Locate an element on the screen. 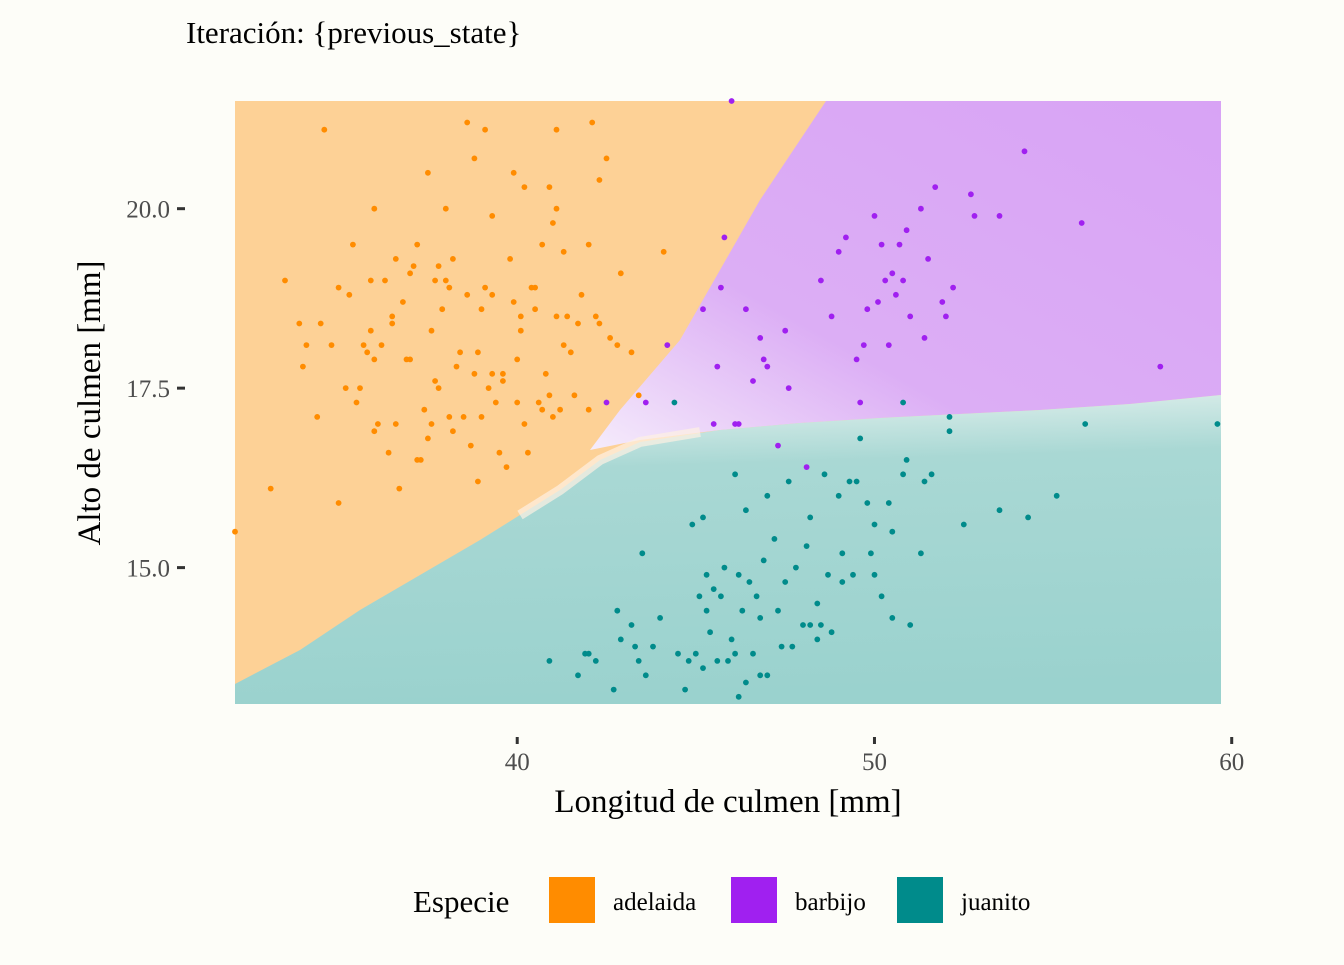 Image resolution: width=1344 pixels, height=965 pixels. x-tick-label: 60 is located at coordinates (1231, 762).